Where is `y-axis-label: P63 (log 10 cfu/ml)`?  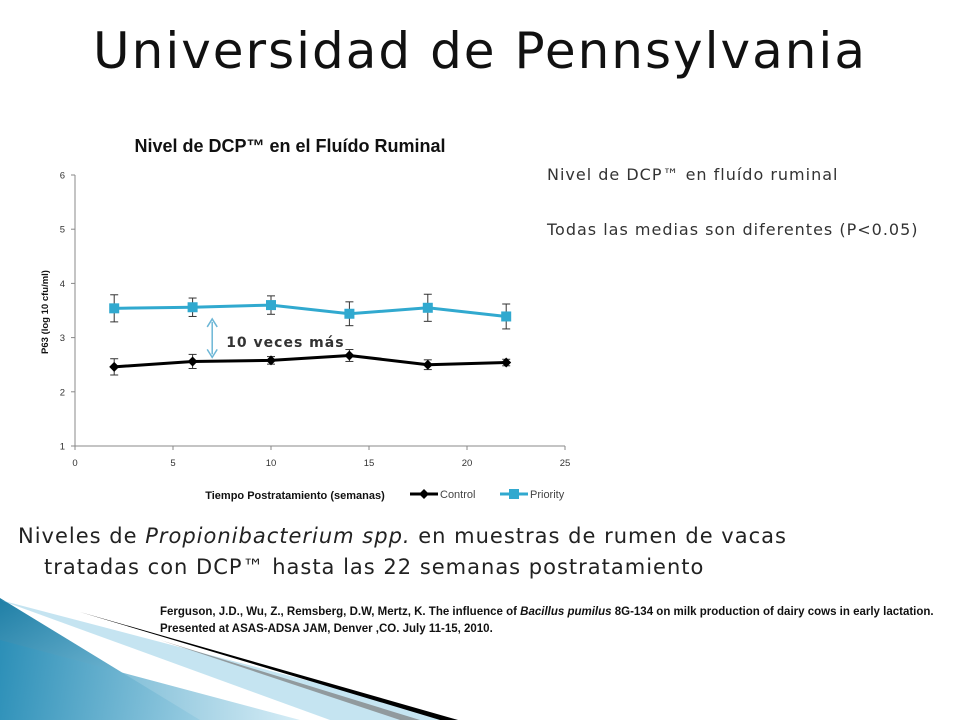
y-axis-label: P63 (log 10 cfu/ml) is located at coordinates (45, 312).